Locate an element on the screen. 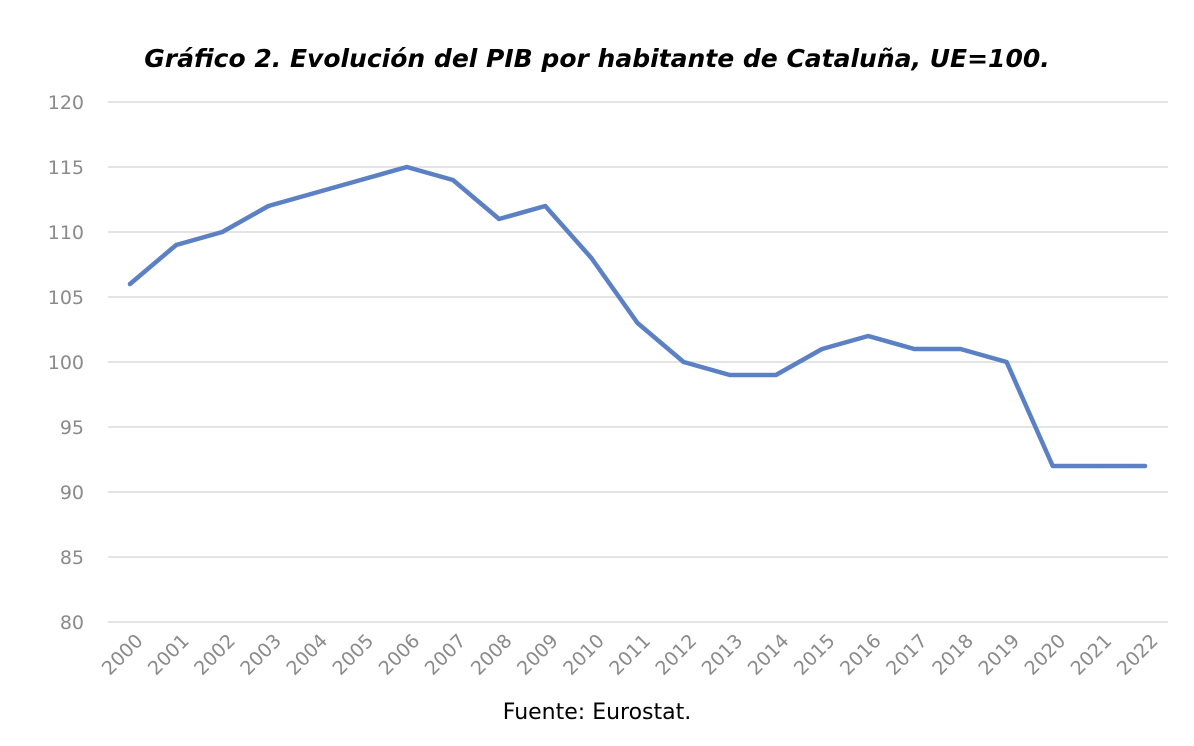 Image resolution: width=1194 pixels, height=746 pixels. x-tick-label: 2006 is located at coordinates (400, 655).